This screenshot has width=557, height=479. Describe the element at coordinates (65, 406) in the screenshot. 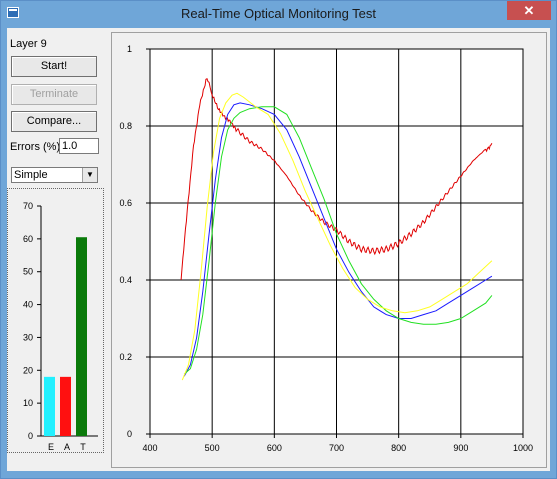

I see `bar-A` at that location.